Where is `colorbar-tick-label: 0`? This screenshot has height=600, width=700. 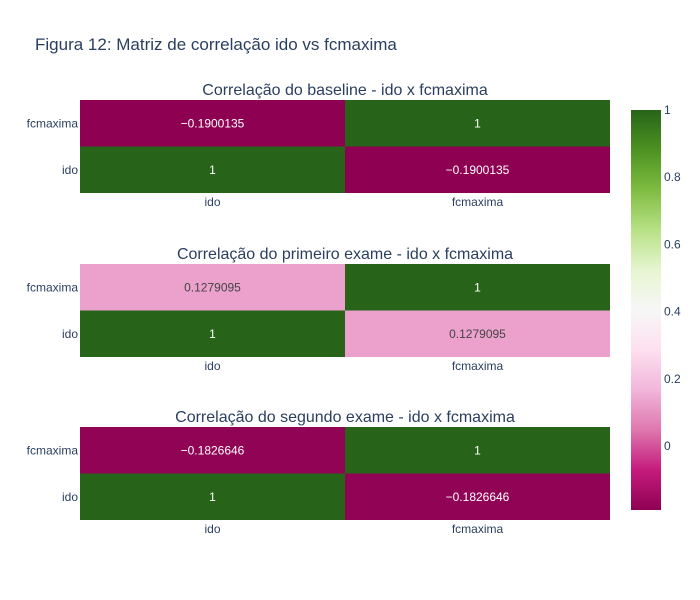 colorbar-tick-label: 0 is located at coordinates (667, 446).